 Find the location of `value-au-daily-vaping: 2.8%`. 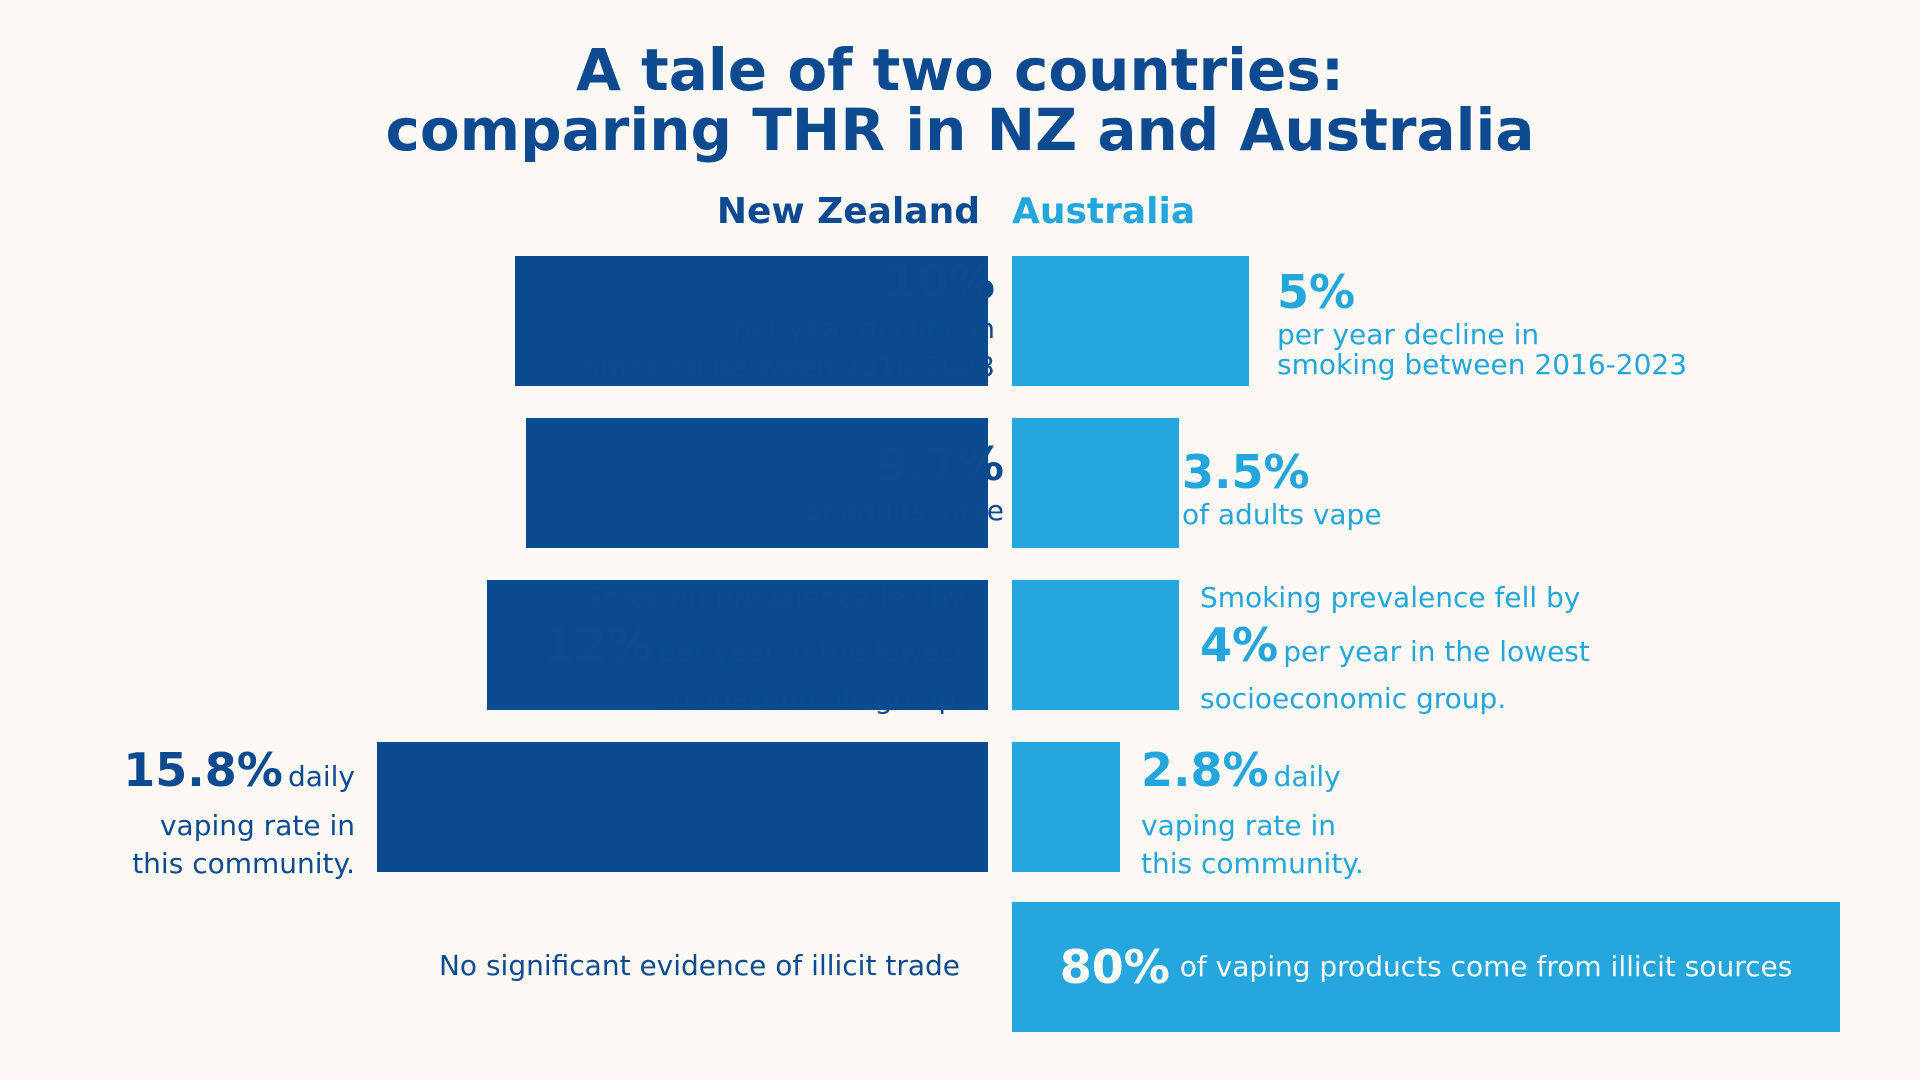

value-au-daily-vaping: 2.8% is located at coordinates (1205, 770).